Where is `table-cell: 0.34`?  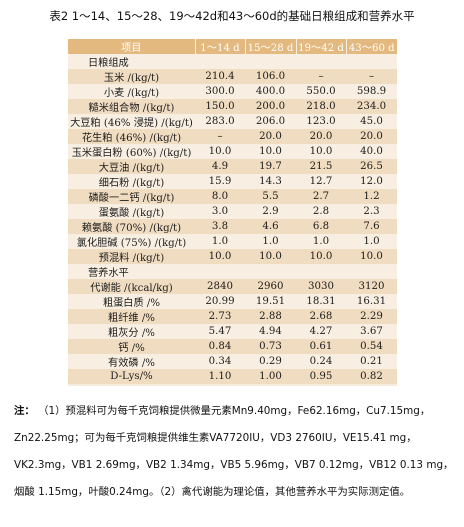
table-cell: 0.34 is located at coordinates (220, 361).